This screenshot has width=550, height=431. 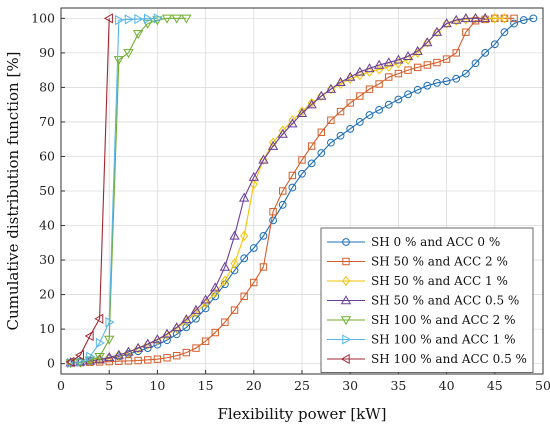 I want to click on legend-label: SH 50 % and ACC 1 %, so click(x=439, y=281).